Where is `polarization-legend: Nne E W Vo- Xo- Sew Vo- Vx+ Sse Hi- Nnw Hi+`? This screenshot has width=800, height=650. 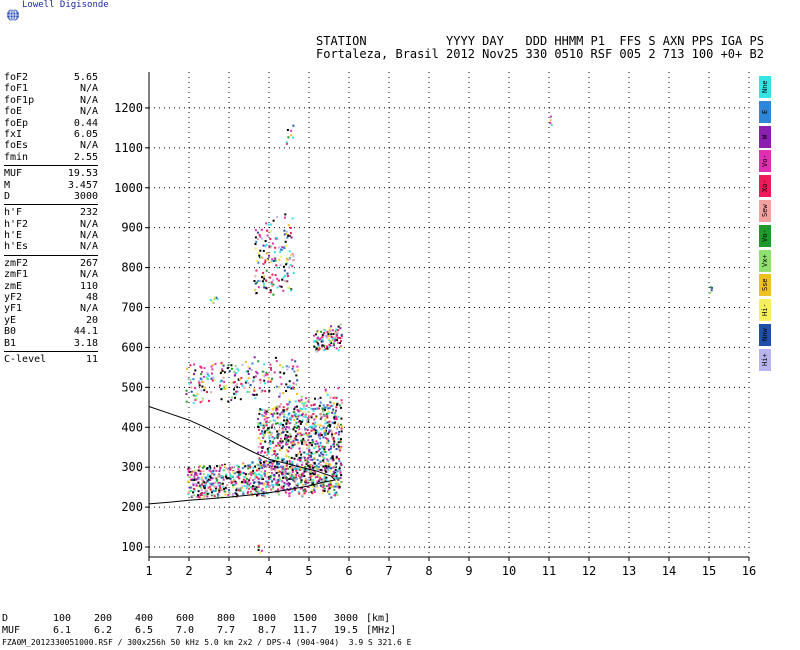
polarization-legend: Nne E W Vo- Xo- Sew Vo- Vx+ Sse Hi- Nnw Hi+ is located at coordinates (765, 225).